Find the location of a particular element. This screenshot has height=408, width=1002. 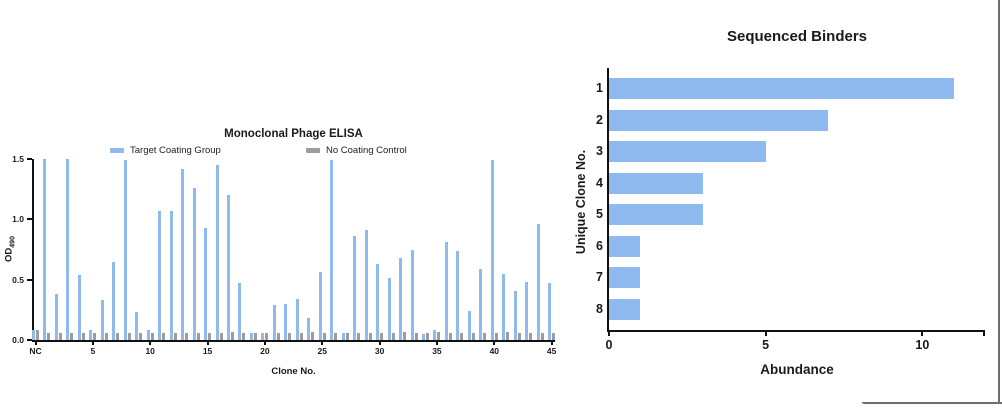

elisa-x-tick-label-NC: NC is located at coordinates (35, 351).